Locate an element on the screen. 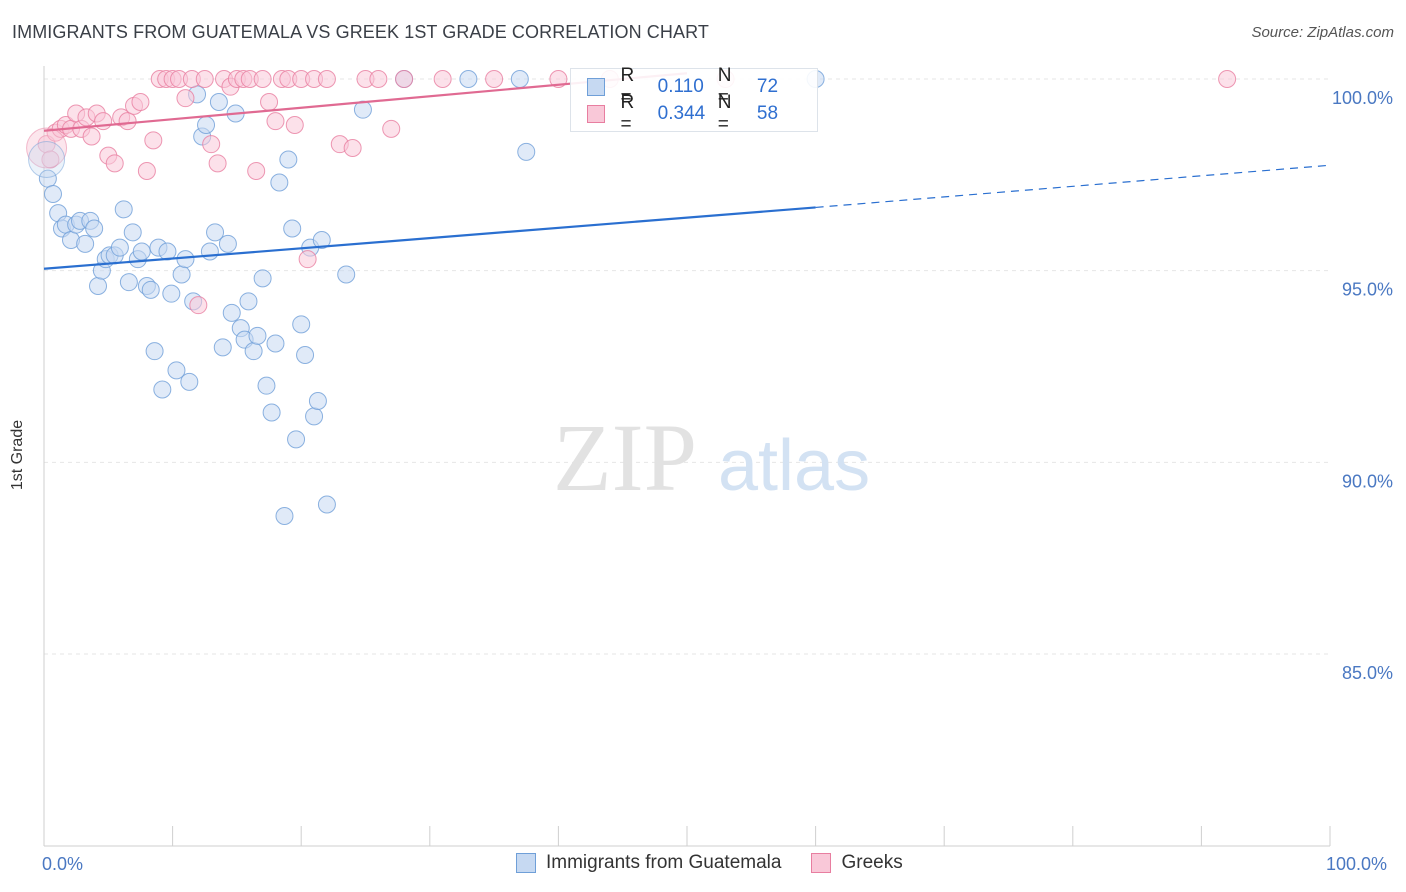  y-tick-label: 100.0% is located at coordinates (1362, 98).